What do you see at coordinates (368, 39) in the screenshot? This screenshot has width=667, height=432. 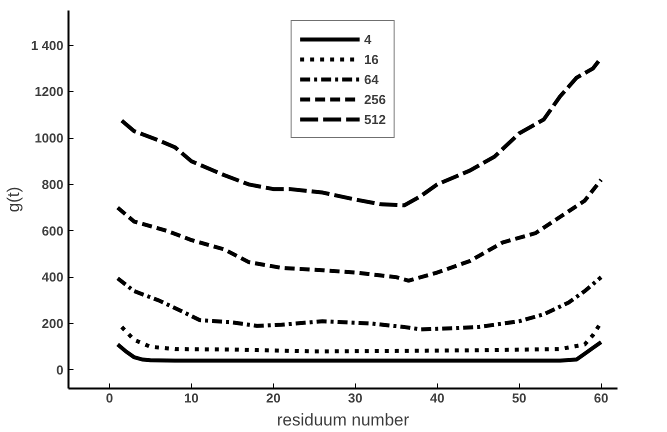 I see `legend-label: 4` at bounding box center [368, 39].